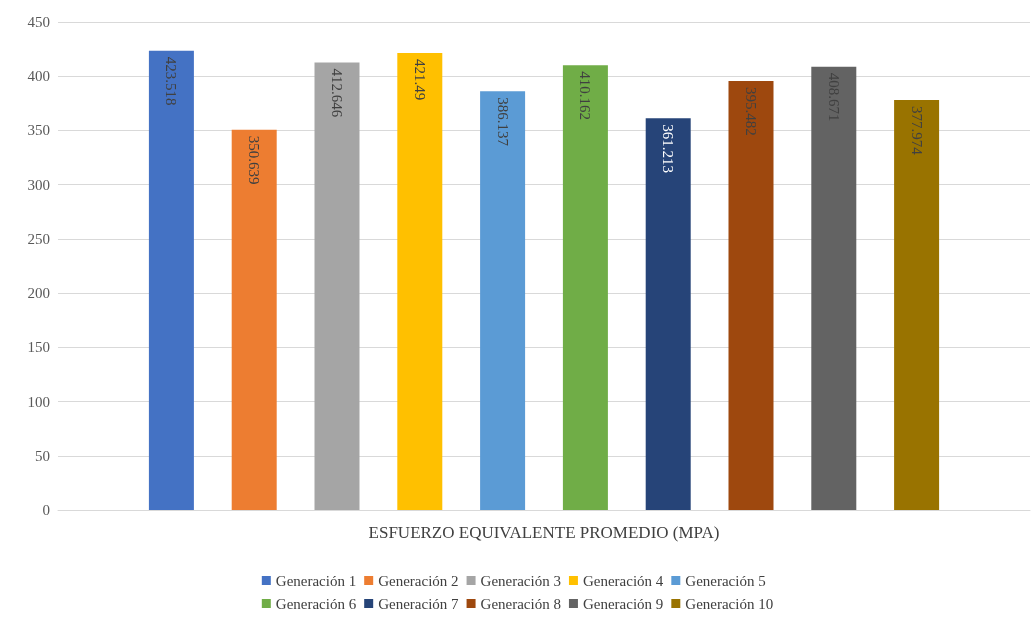  I want to click on legend-label: Generación 8, so click(520, 603).